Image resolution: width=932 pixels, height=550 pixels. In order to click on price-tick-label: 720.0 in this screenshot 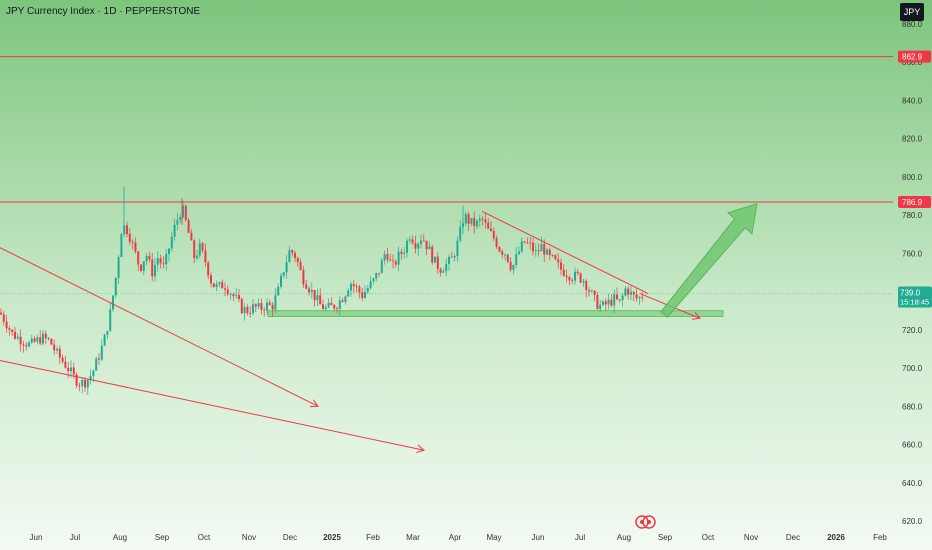, I will do `click(912, 330)`.